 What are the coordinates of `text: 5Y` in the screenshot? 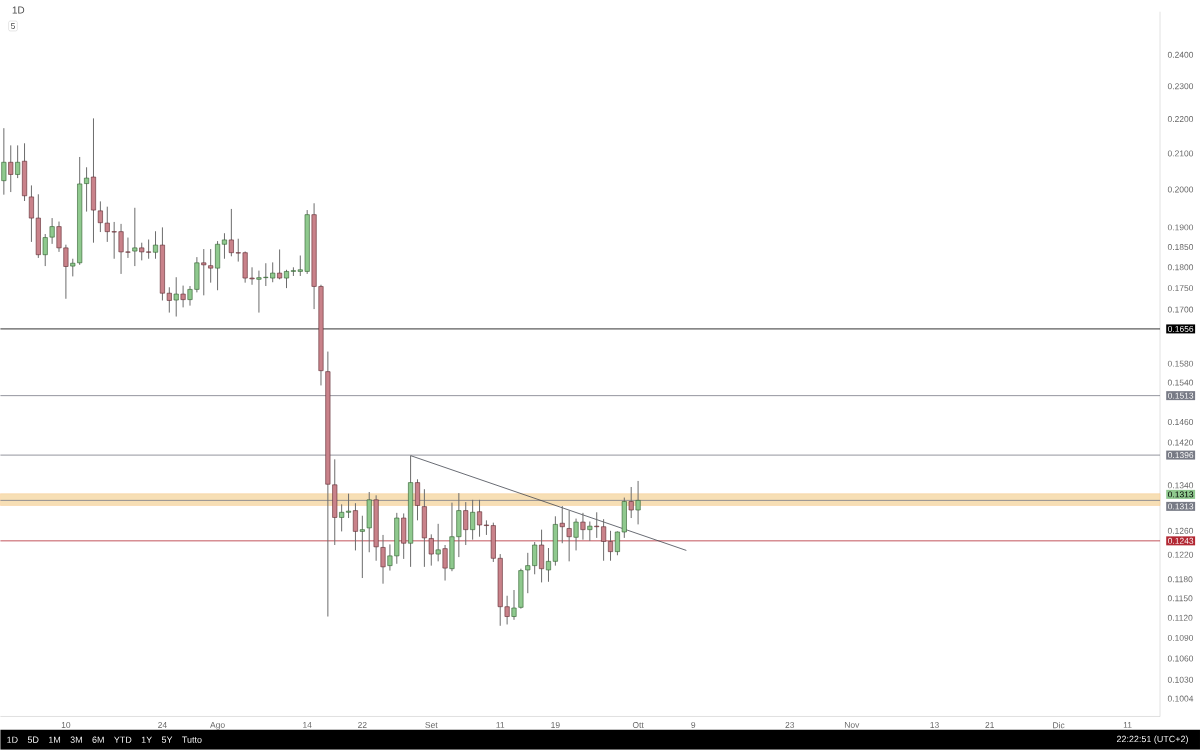 It's located at (167, 739).